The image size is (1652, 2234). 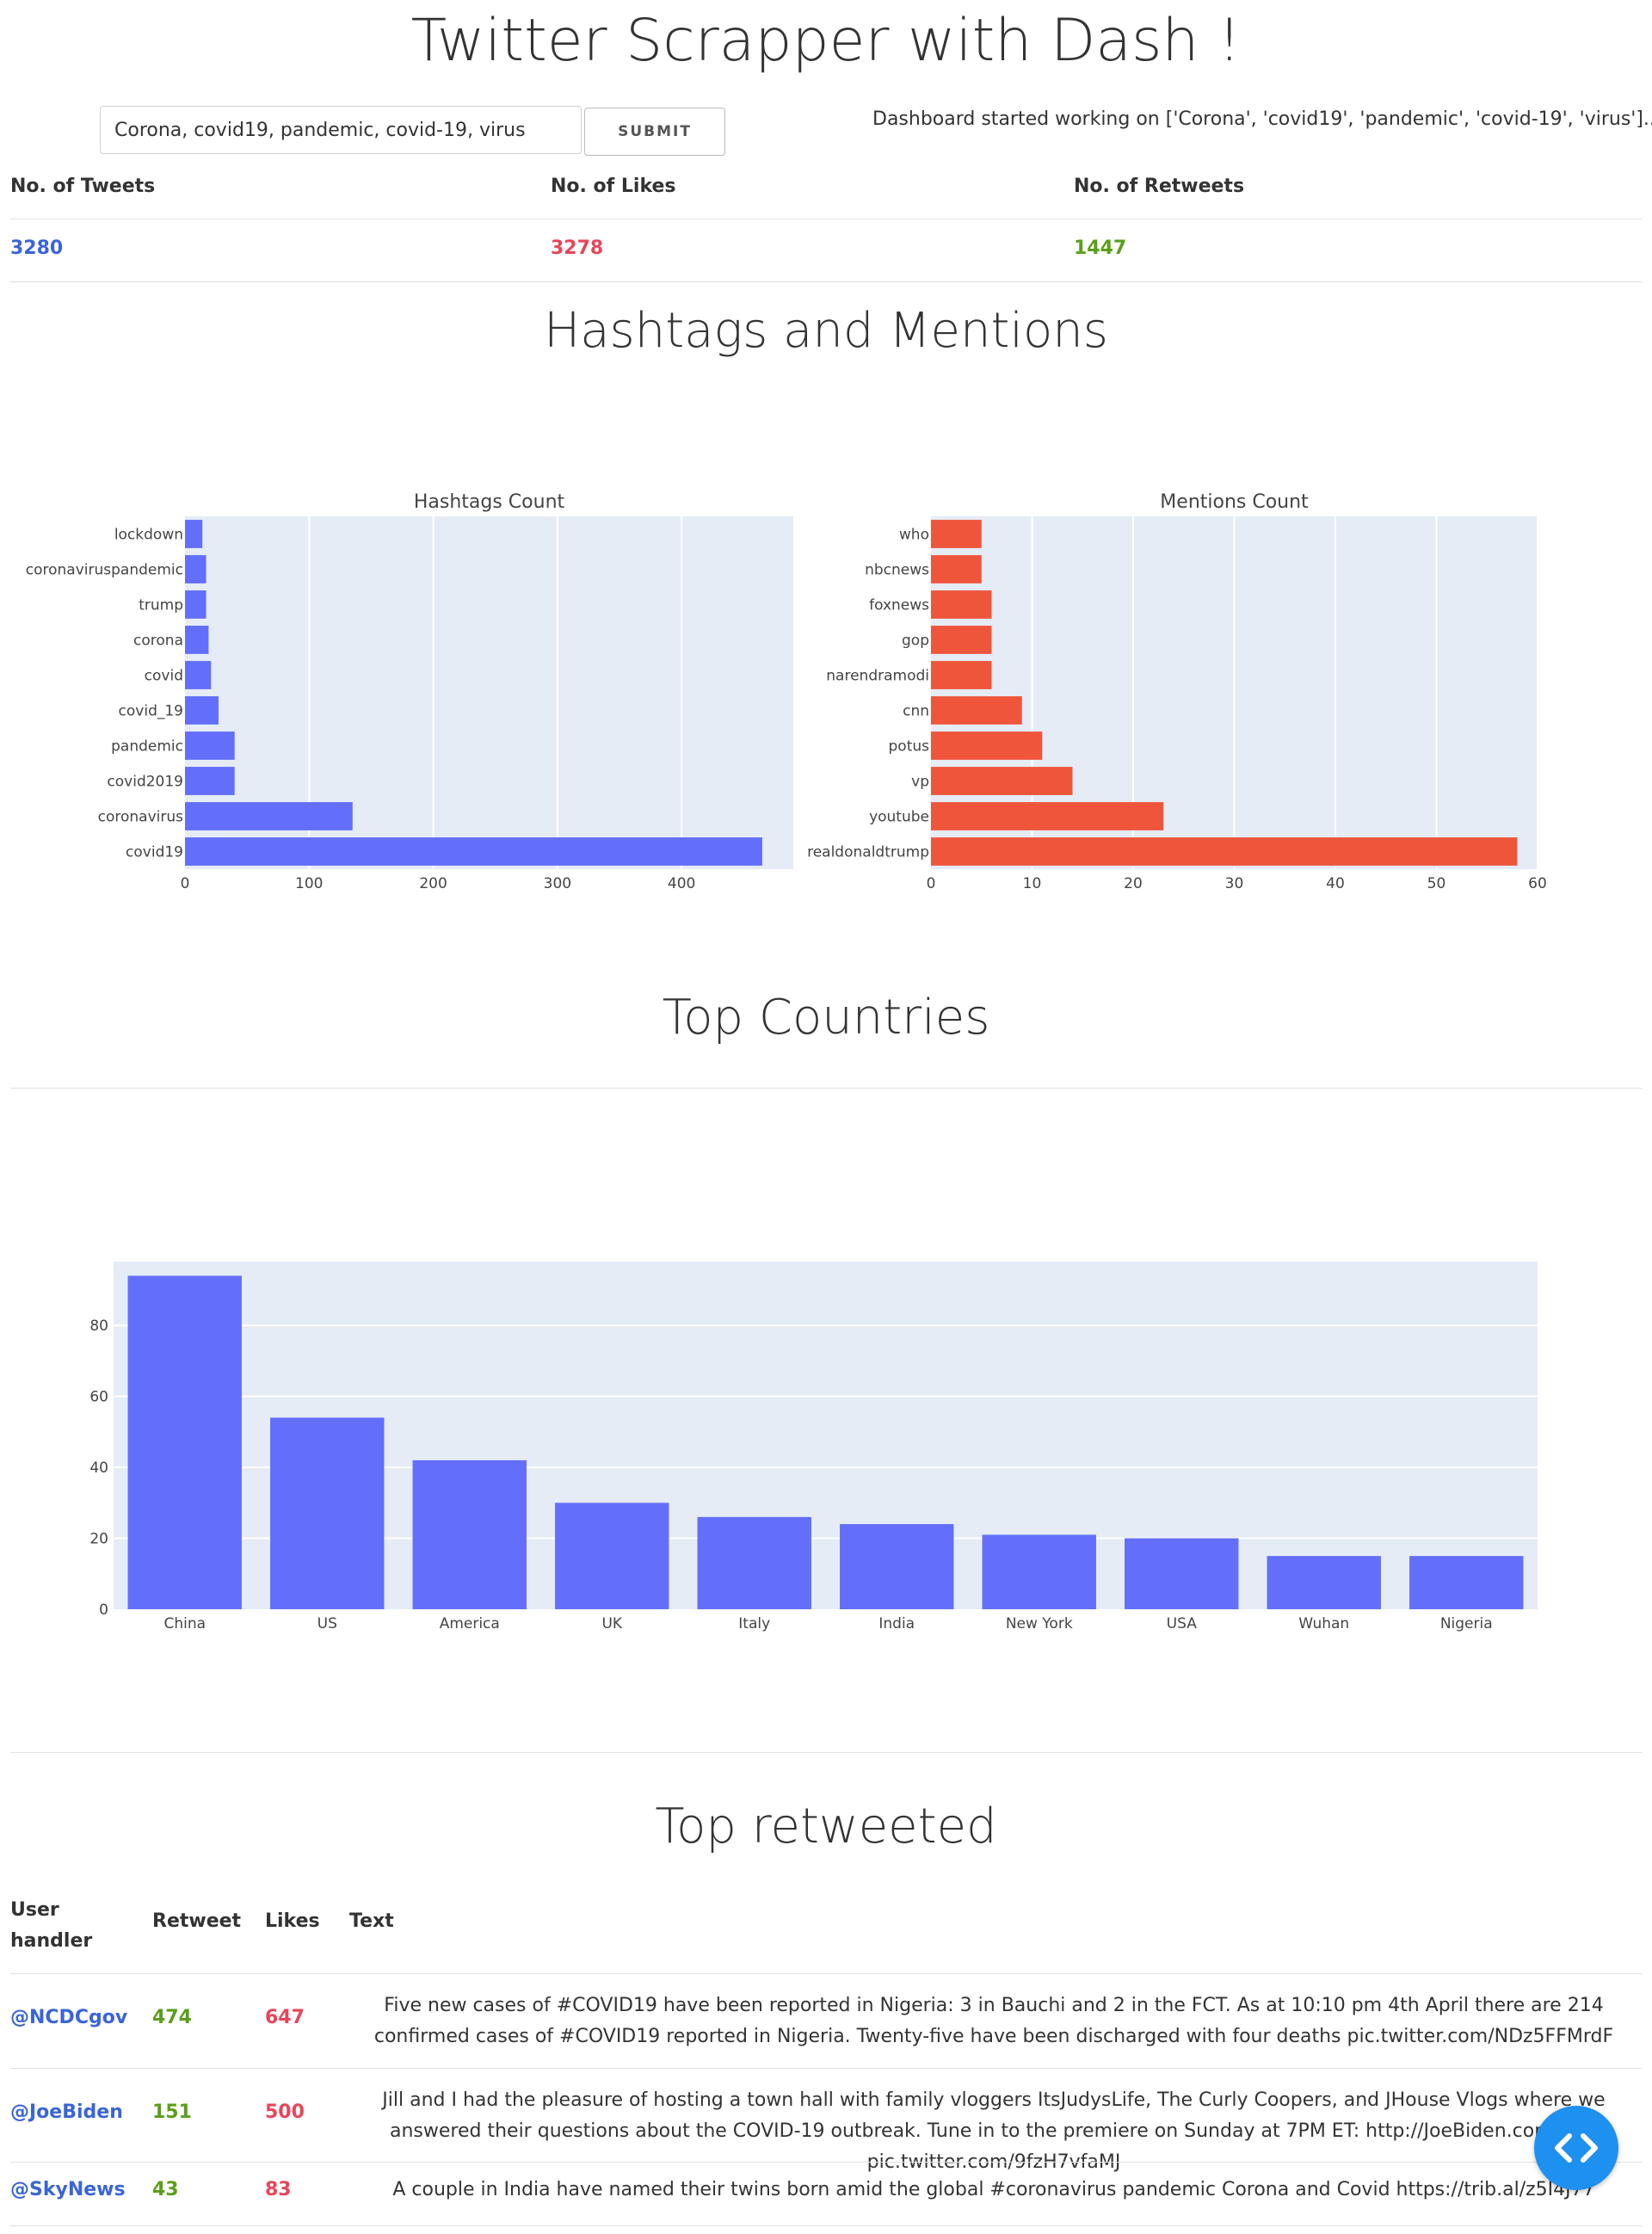 What do you see at coordinates (1159, 187) in the screenshot?
I see `retweets-label: No. of Retweets` at bounding box center [1159, 187].